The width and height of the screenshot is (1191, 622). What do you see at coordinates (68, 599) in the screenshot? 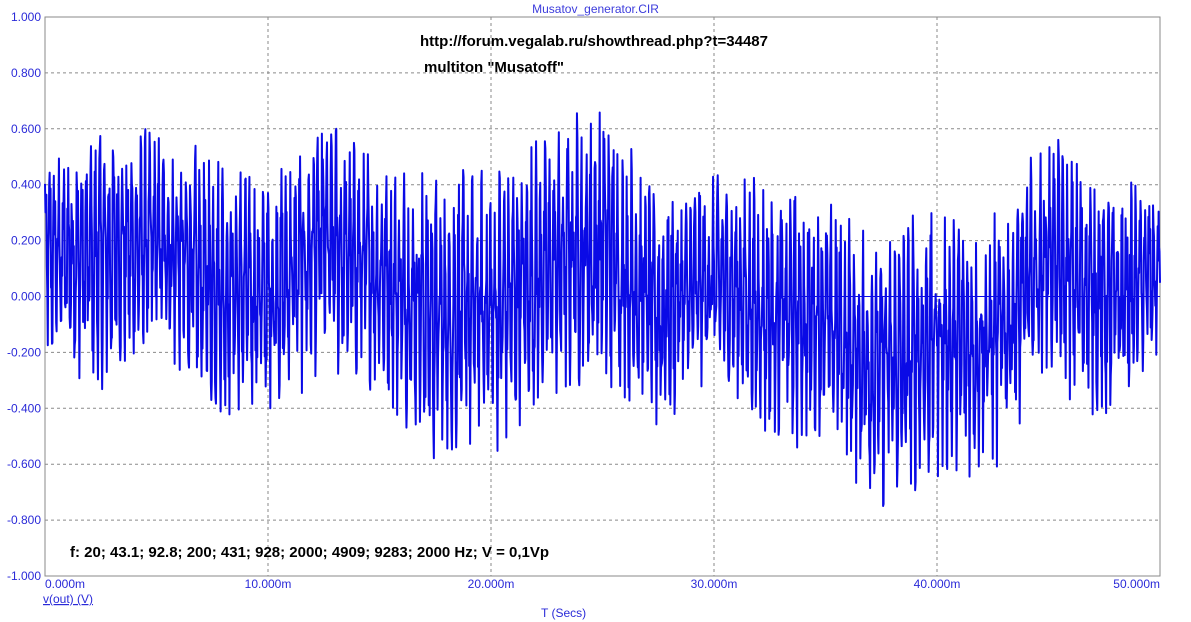
I see `legend-vout: v(out) (V)` at bounding box center [68, 599].